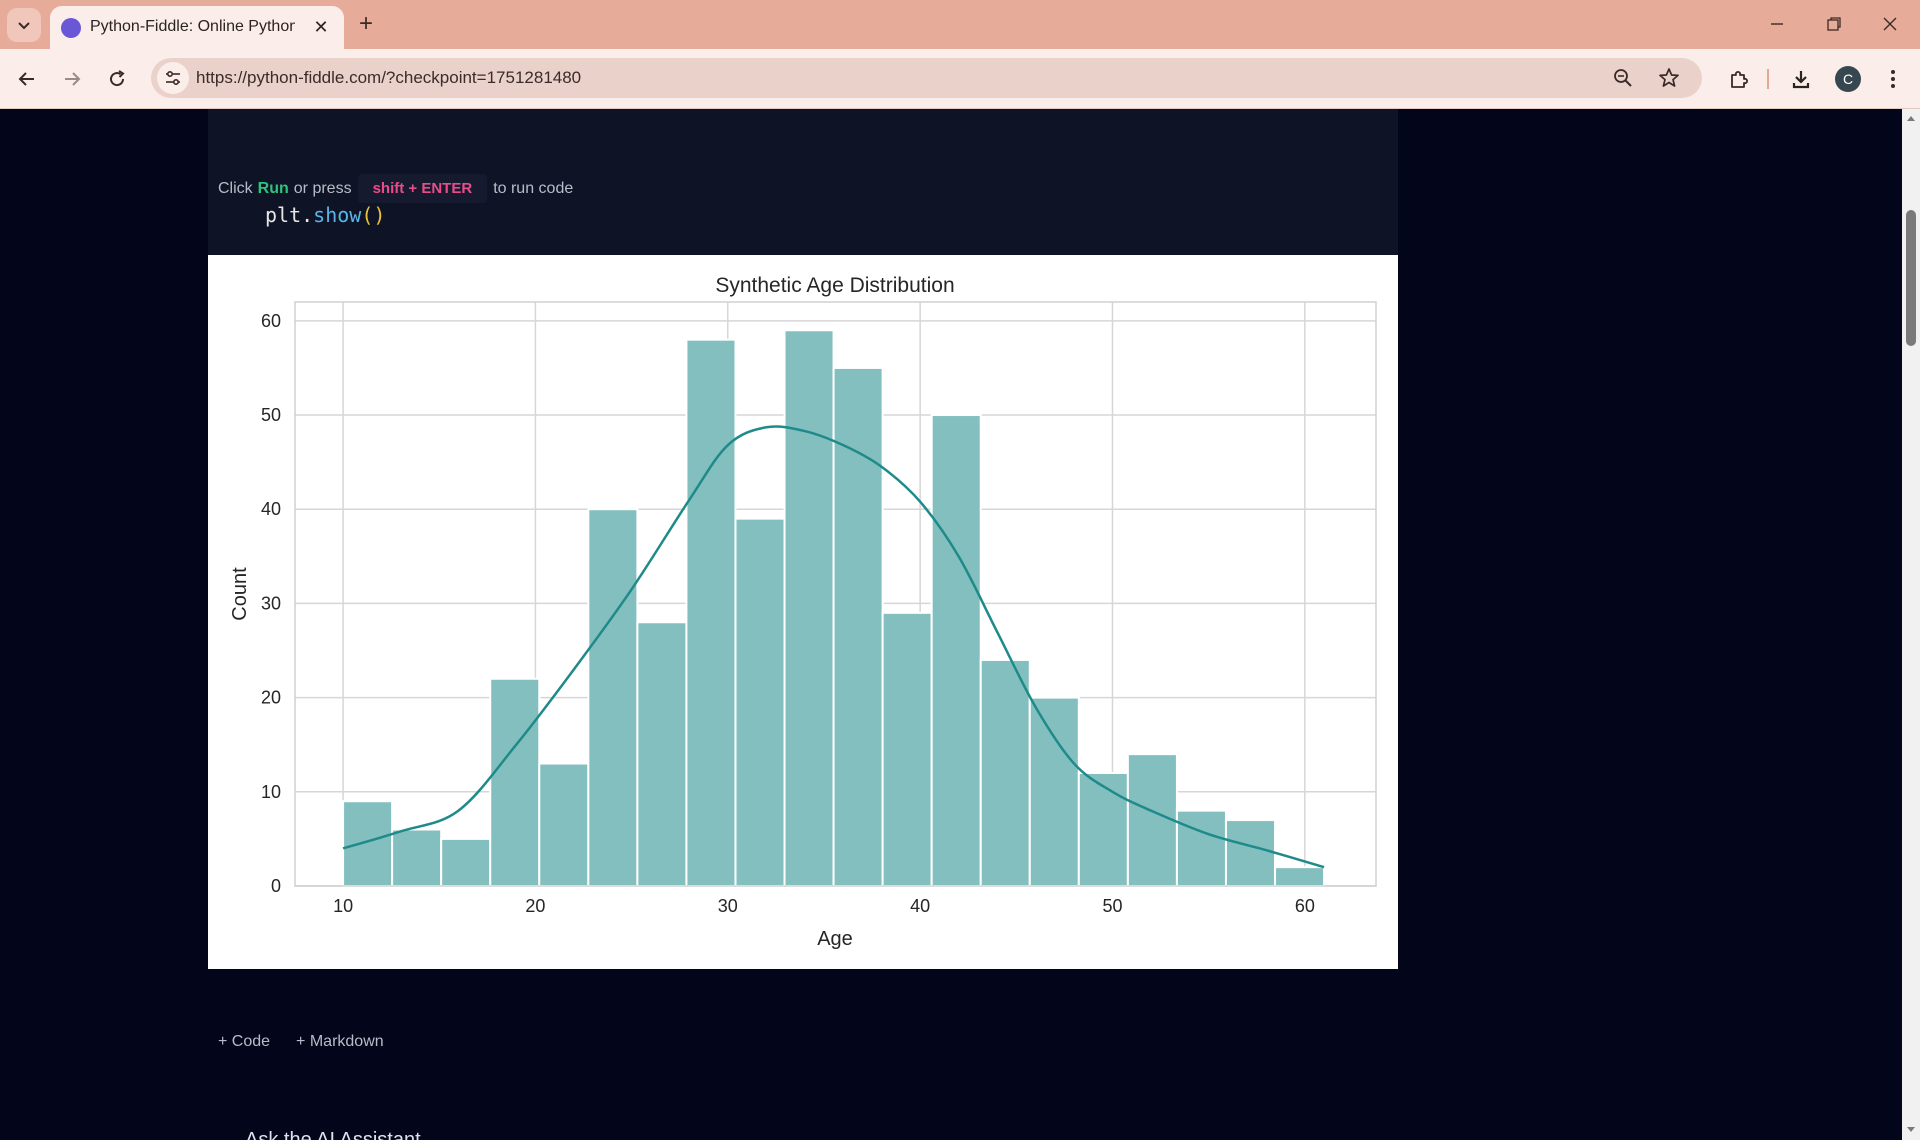 The width and height of the screenshot is (1920, 1140). I want to click on active-tab: Python-Fiddle: Online Python IDE ✕, so click(197, 27).